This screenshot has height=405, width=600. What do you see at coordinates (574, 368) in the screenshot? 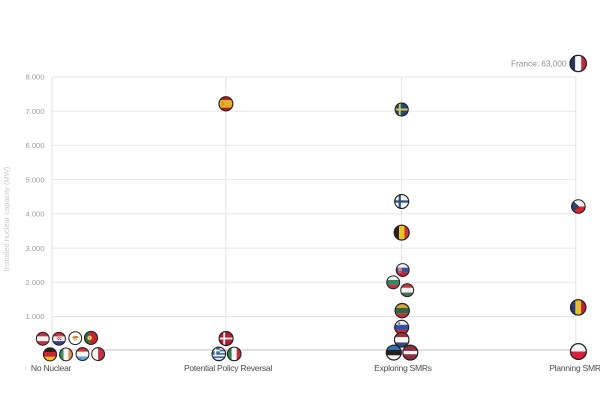
I see `svg-text: Planning SMRs` at bounding box center [574, 368].